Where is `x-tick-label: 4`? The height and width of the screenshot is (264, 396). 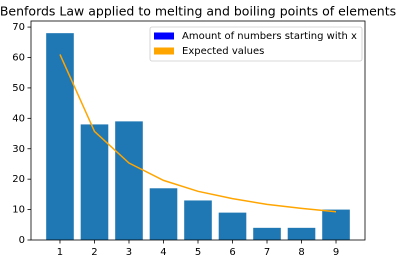 x-tick-label: 4 is located at coordinates (163, 252).